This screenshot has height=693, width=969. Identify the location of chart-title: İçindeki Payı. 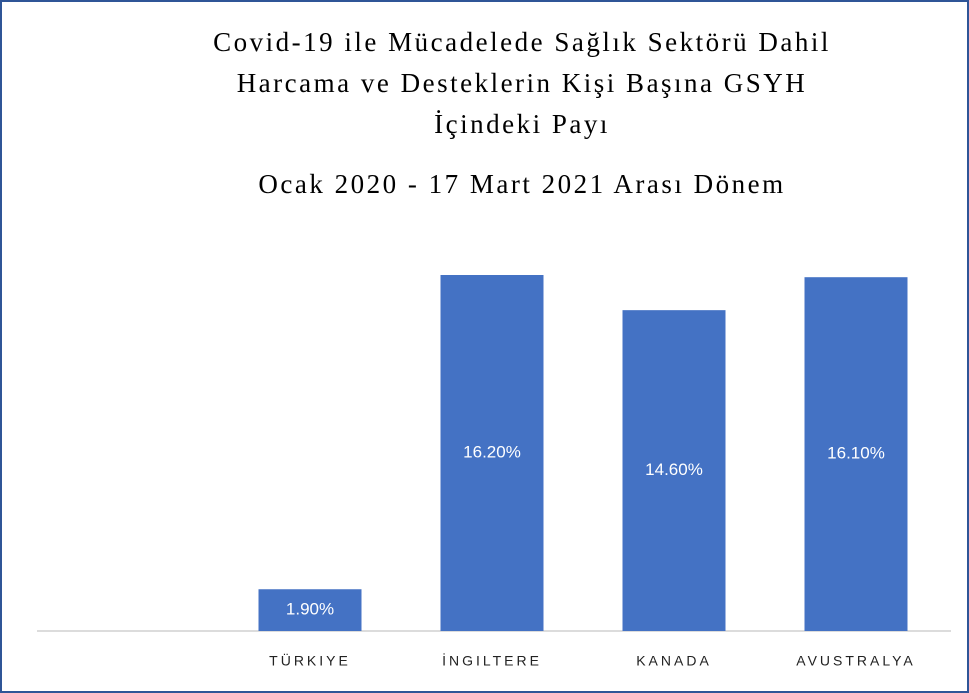
(522, 124).